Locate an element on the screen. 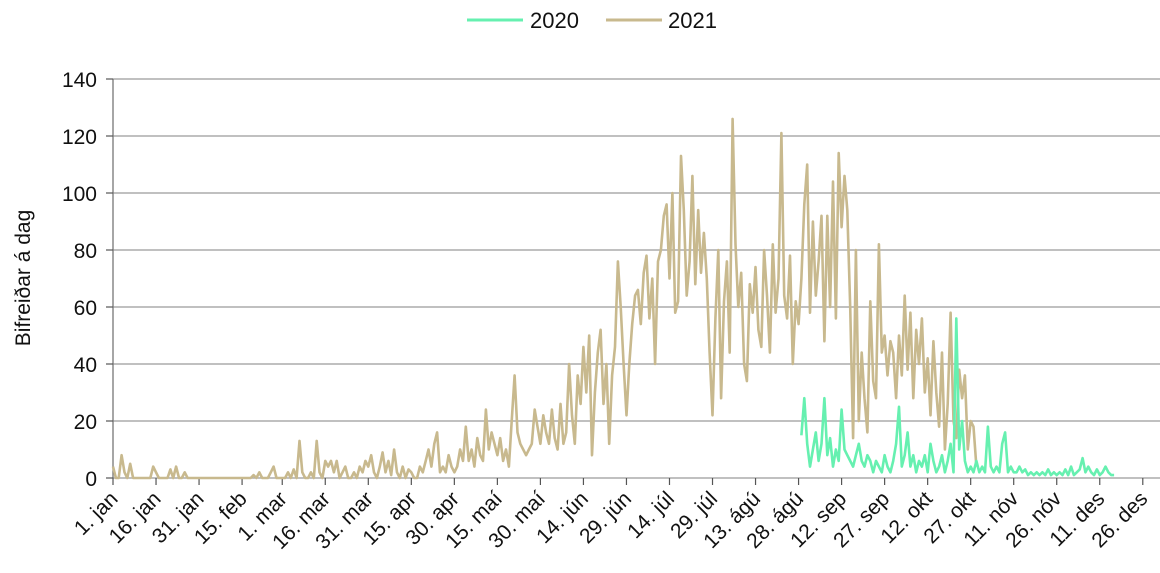 The width and height of the screenshot is (1160, 573). y-tick-label: 100 is located at coordinates (79, 194).